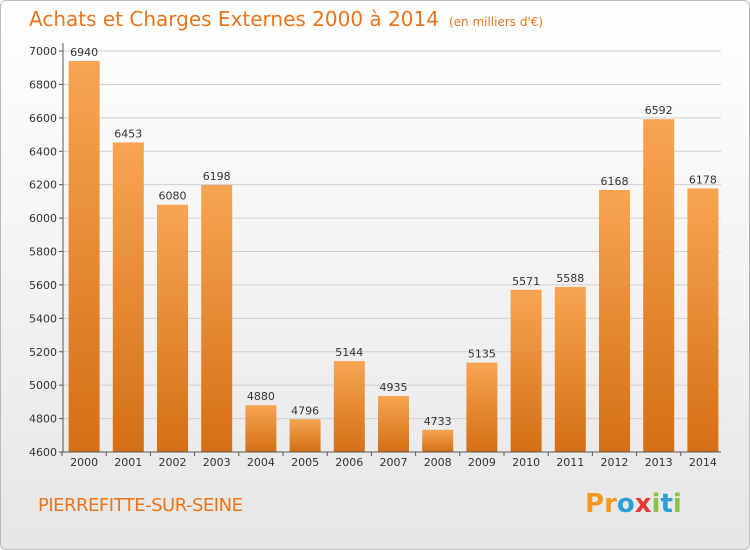  I want to click on x-tick-label: 2006, so click(349, 462).